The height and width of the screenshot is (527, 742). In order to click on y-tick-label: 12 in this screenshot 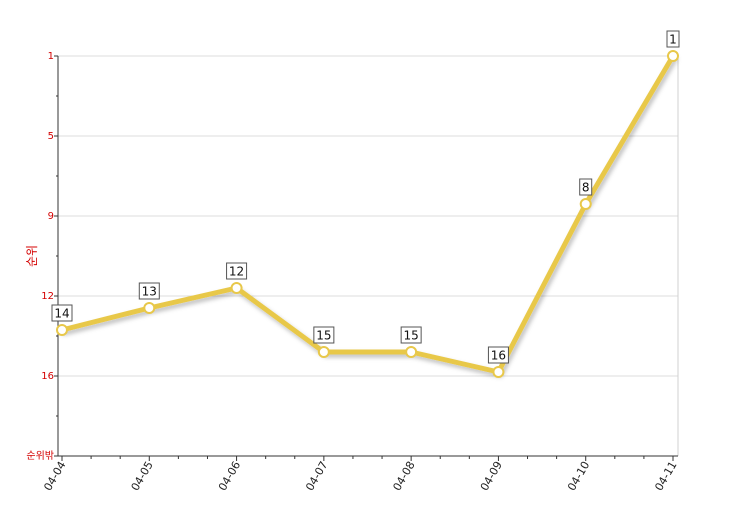, I will do `click(47, 296)`.